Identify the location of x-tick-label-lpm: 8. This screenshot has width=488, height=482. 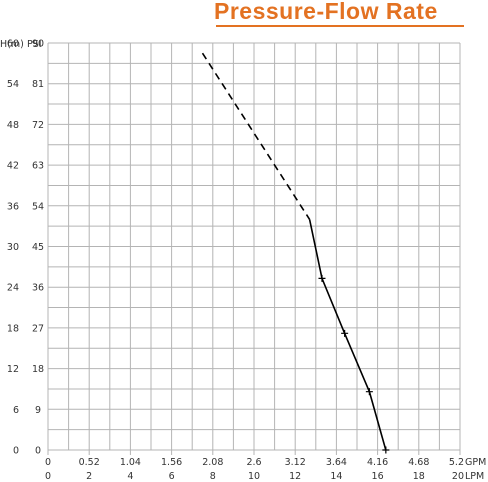
(213, 476).